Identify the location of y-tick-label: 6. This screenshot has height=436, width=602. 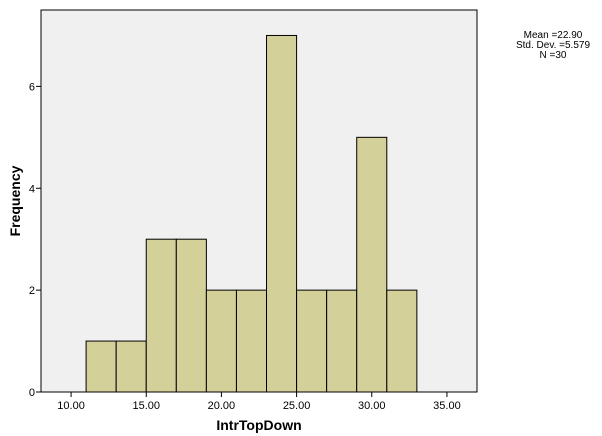
(32, 87).